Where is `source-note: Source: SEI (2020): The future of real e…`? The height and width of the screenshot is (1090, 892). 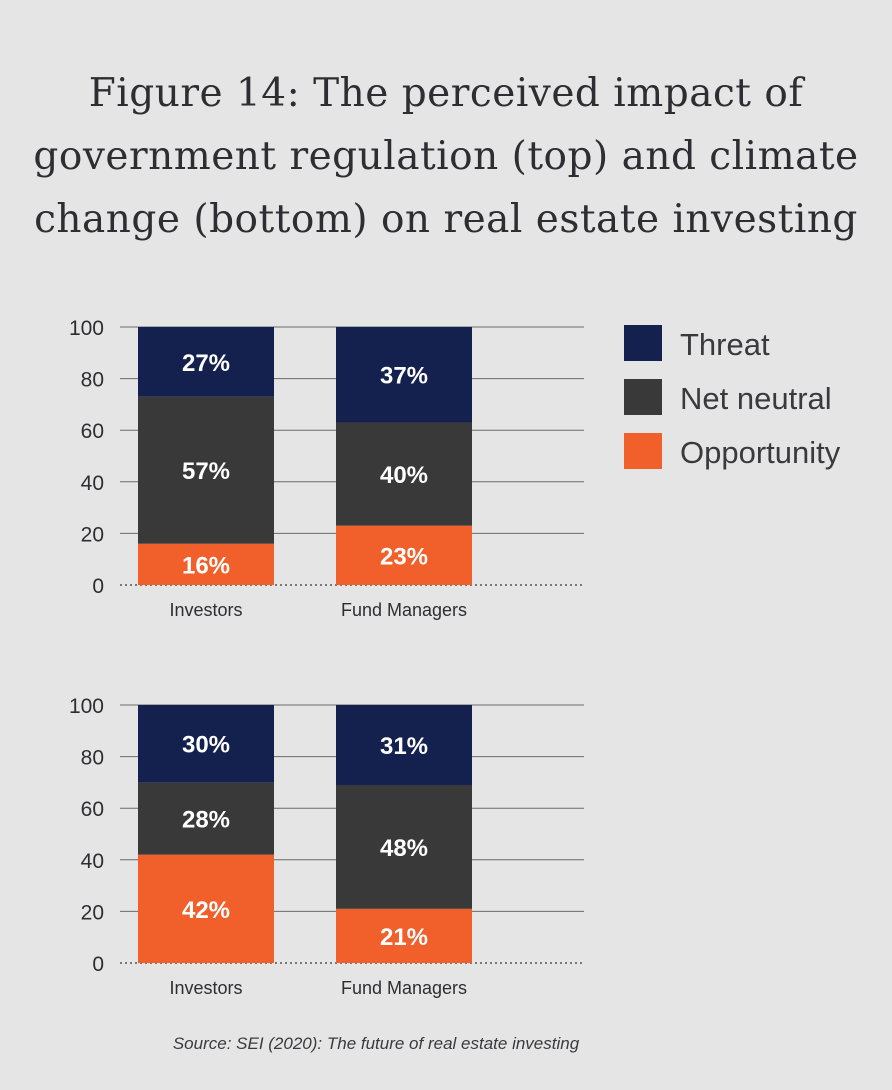 source-note: Source: SEI (2020): The future of real e… is located at coordinates (376, 1043).